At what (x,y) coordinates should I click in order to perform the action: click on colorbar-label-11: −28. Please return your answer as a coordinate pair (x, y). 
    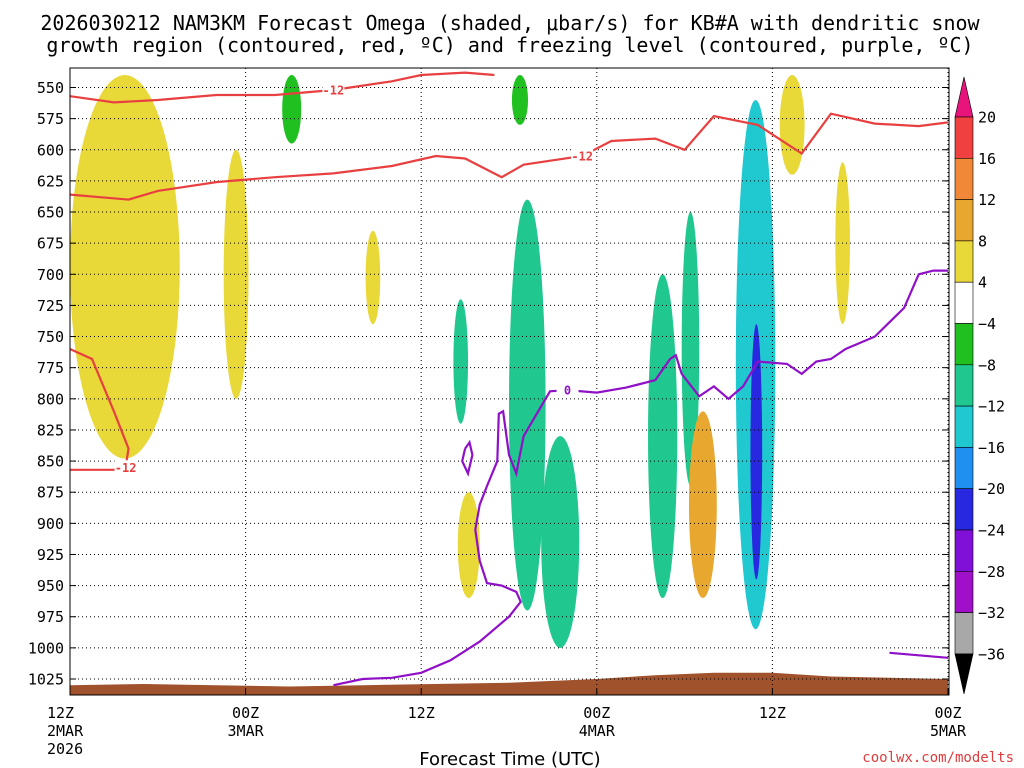
    Looking at the image, I should click on (991, 572).